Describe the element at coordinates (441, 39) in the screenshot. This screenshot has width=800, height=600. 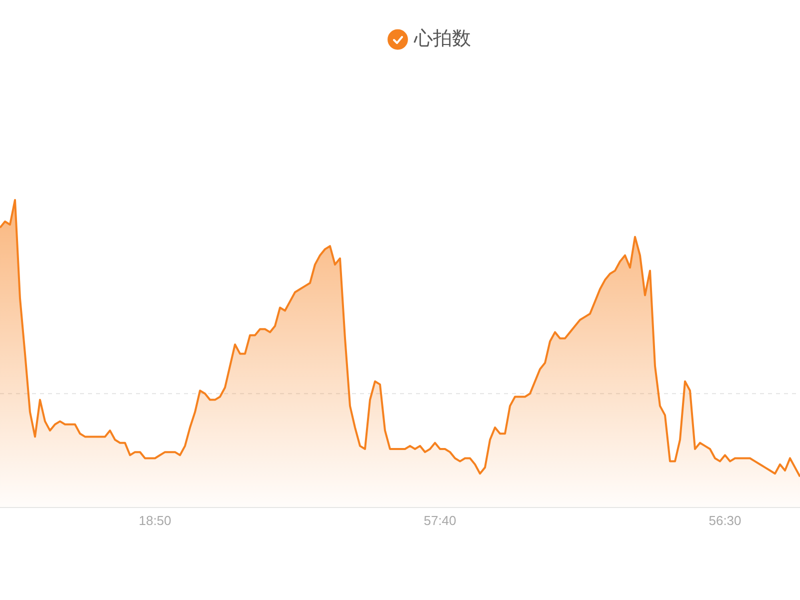
I see `legend-label: 心拍数` at that location.